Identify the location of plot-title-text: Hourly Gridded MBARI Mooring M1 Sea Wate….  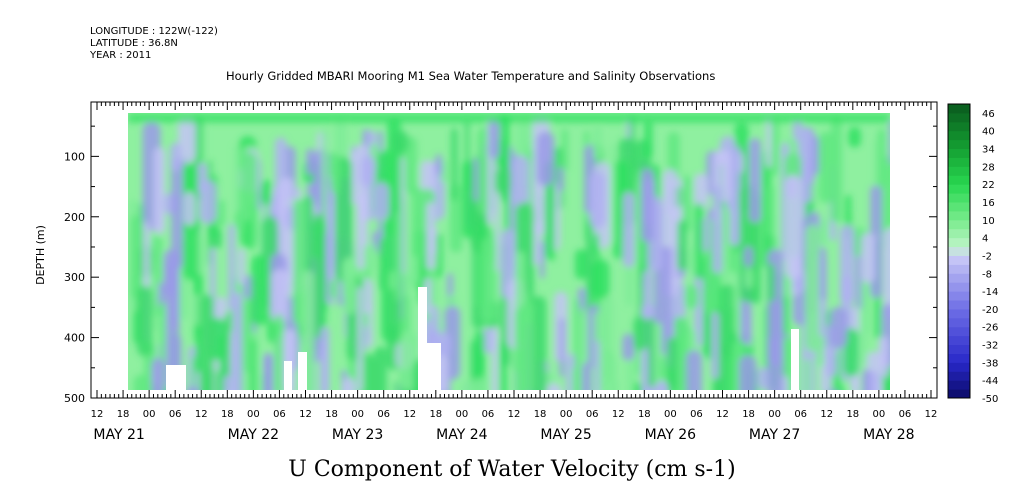
(471, 76).